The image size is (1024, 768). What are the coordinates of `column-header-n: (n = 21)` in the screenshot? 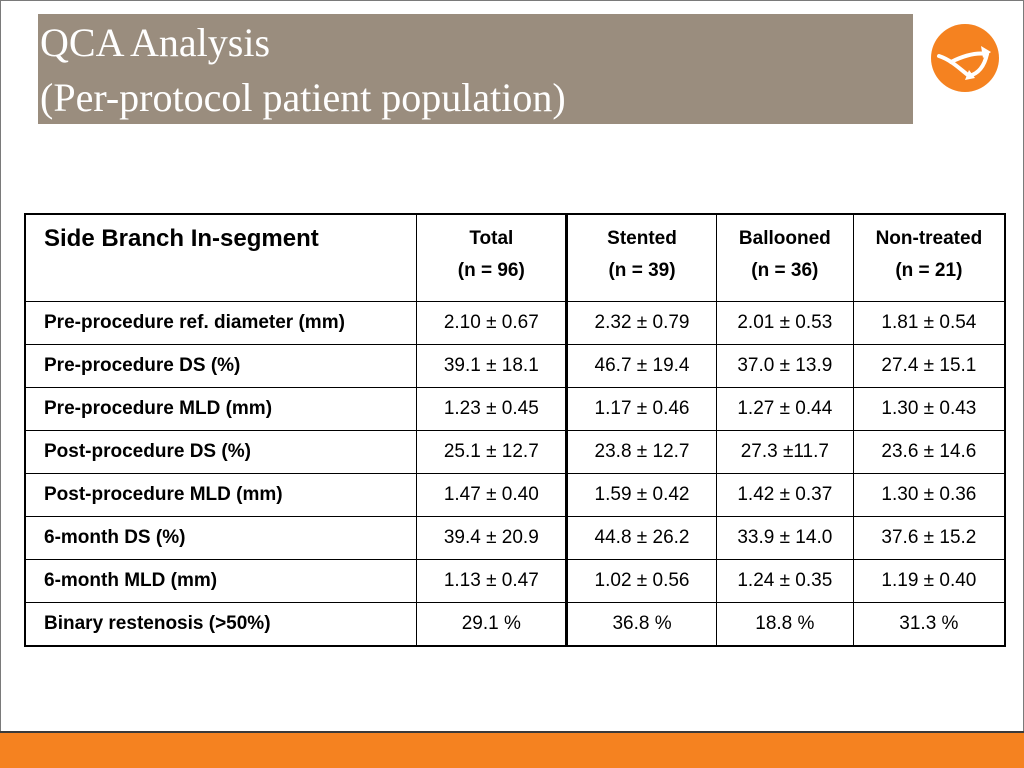 It's located at (929, 270).